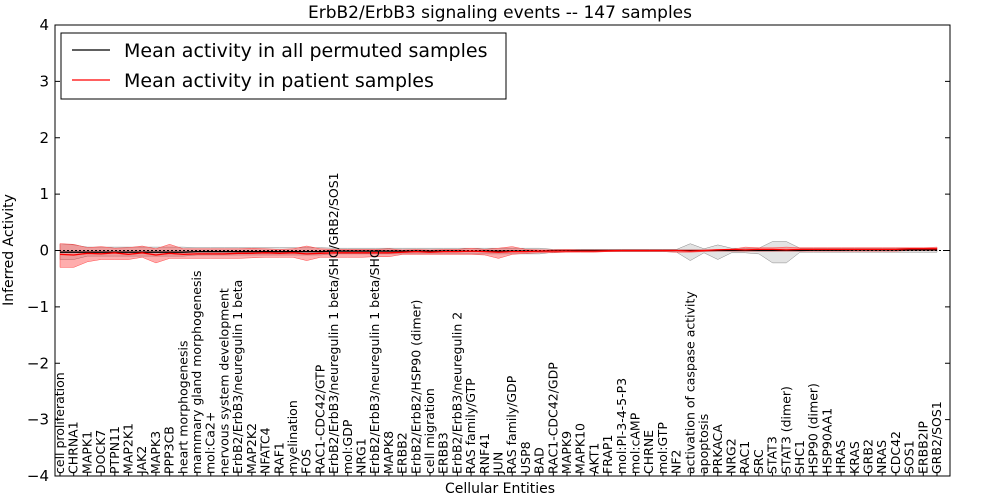 The height and width of the screenshot is (500, 1000). What do you see at coordinates (44, 138) in the screenshot?
I see `y-tick-label: 2` at bounding box center [44, 138].